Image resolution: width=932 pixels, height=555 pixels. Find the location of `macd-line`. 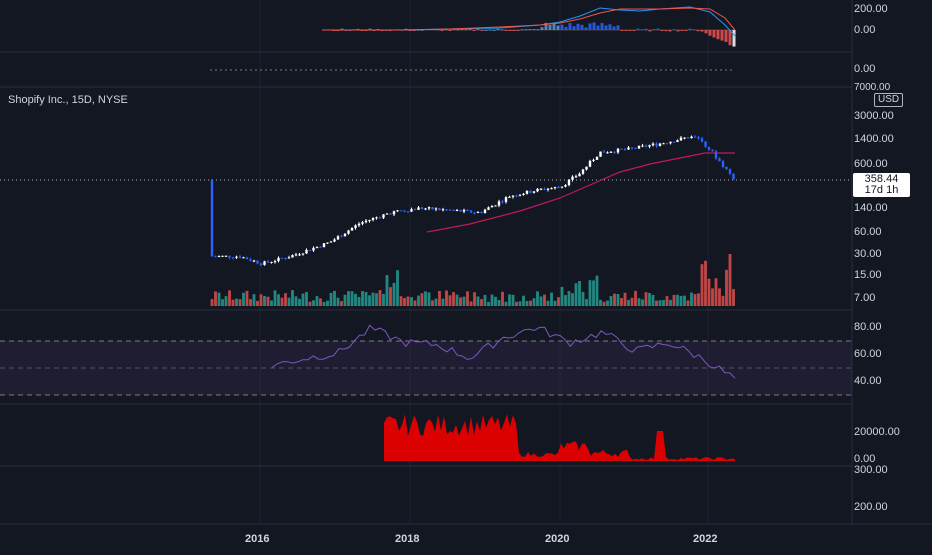

macd-line is located at coordinates (529, 21).